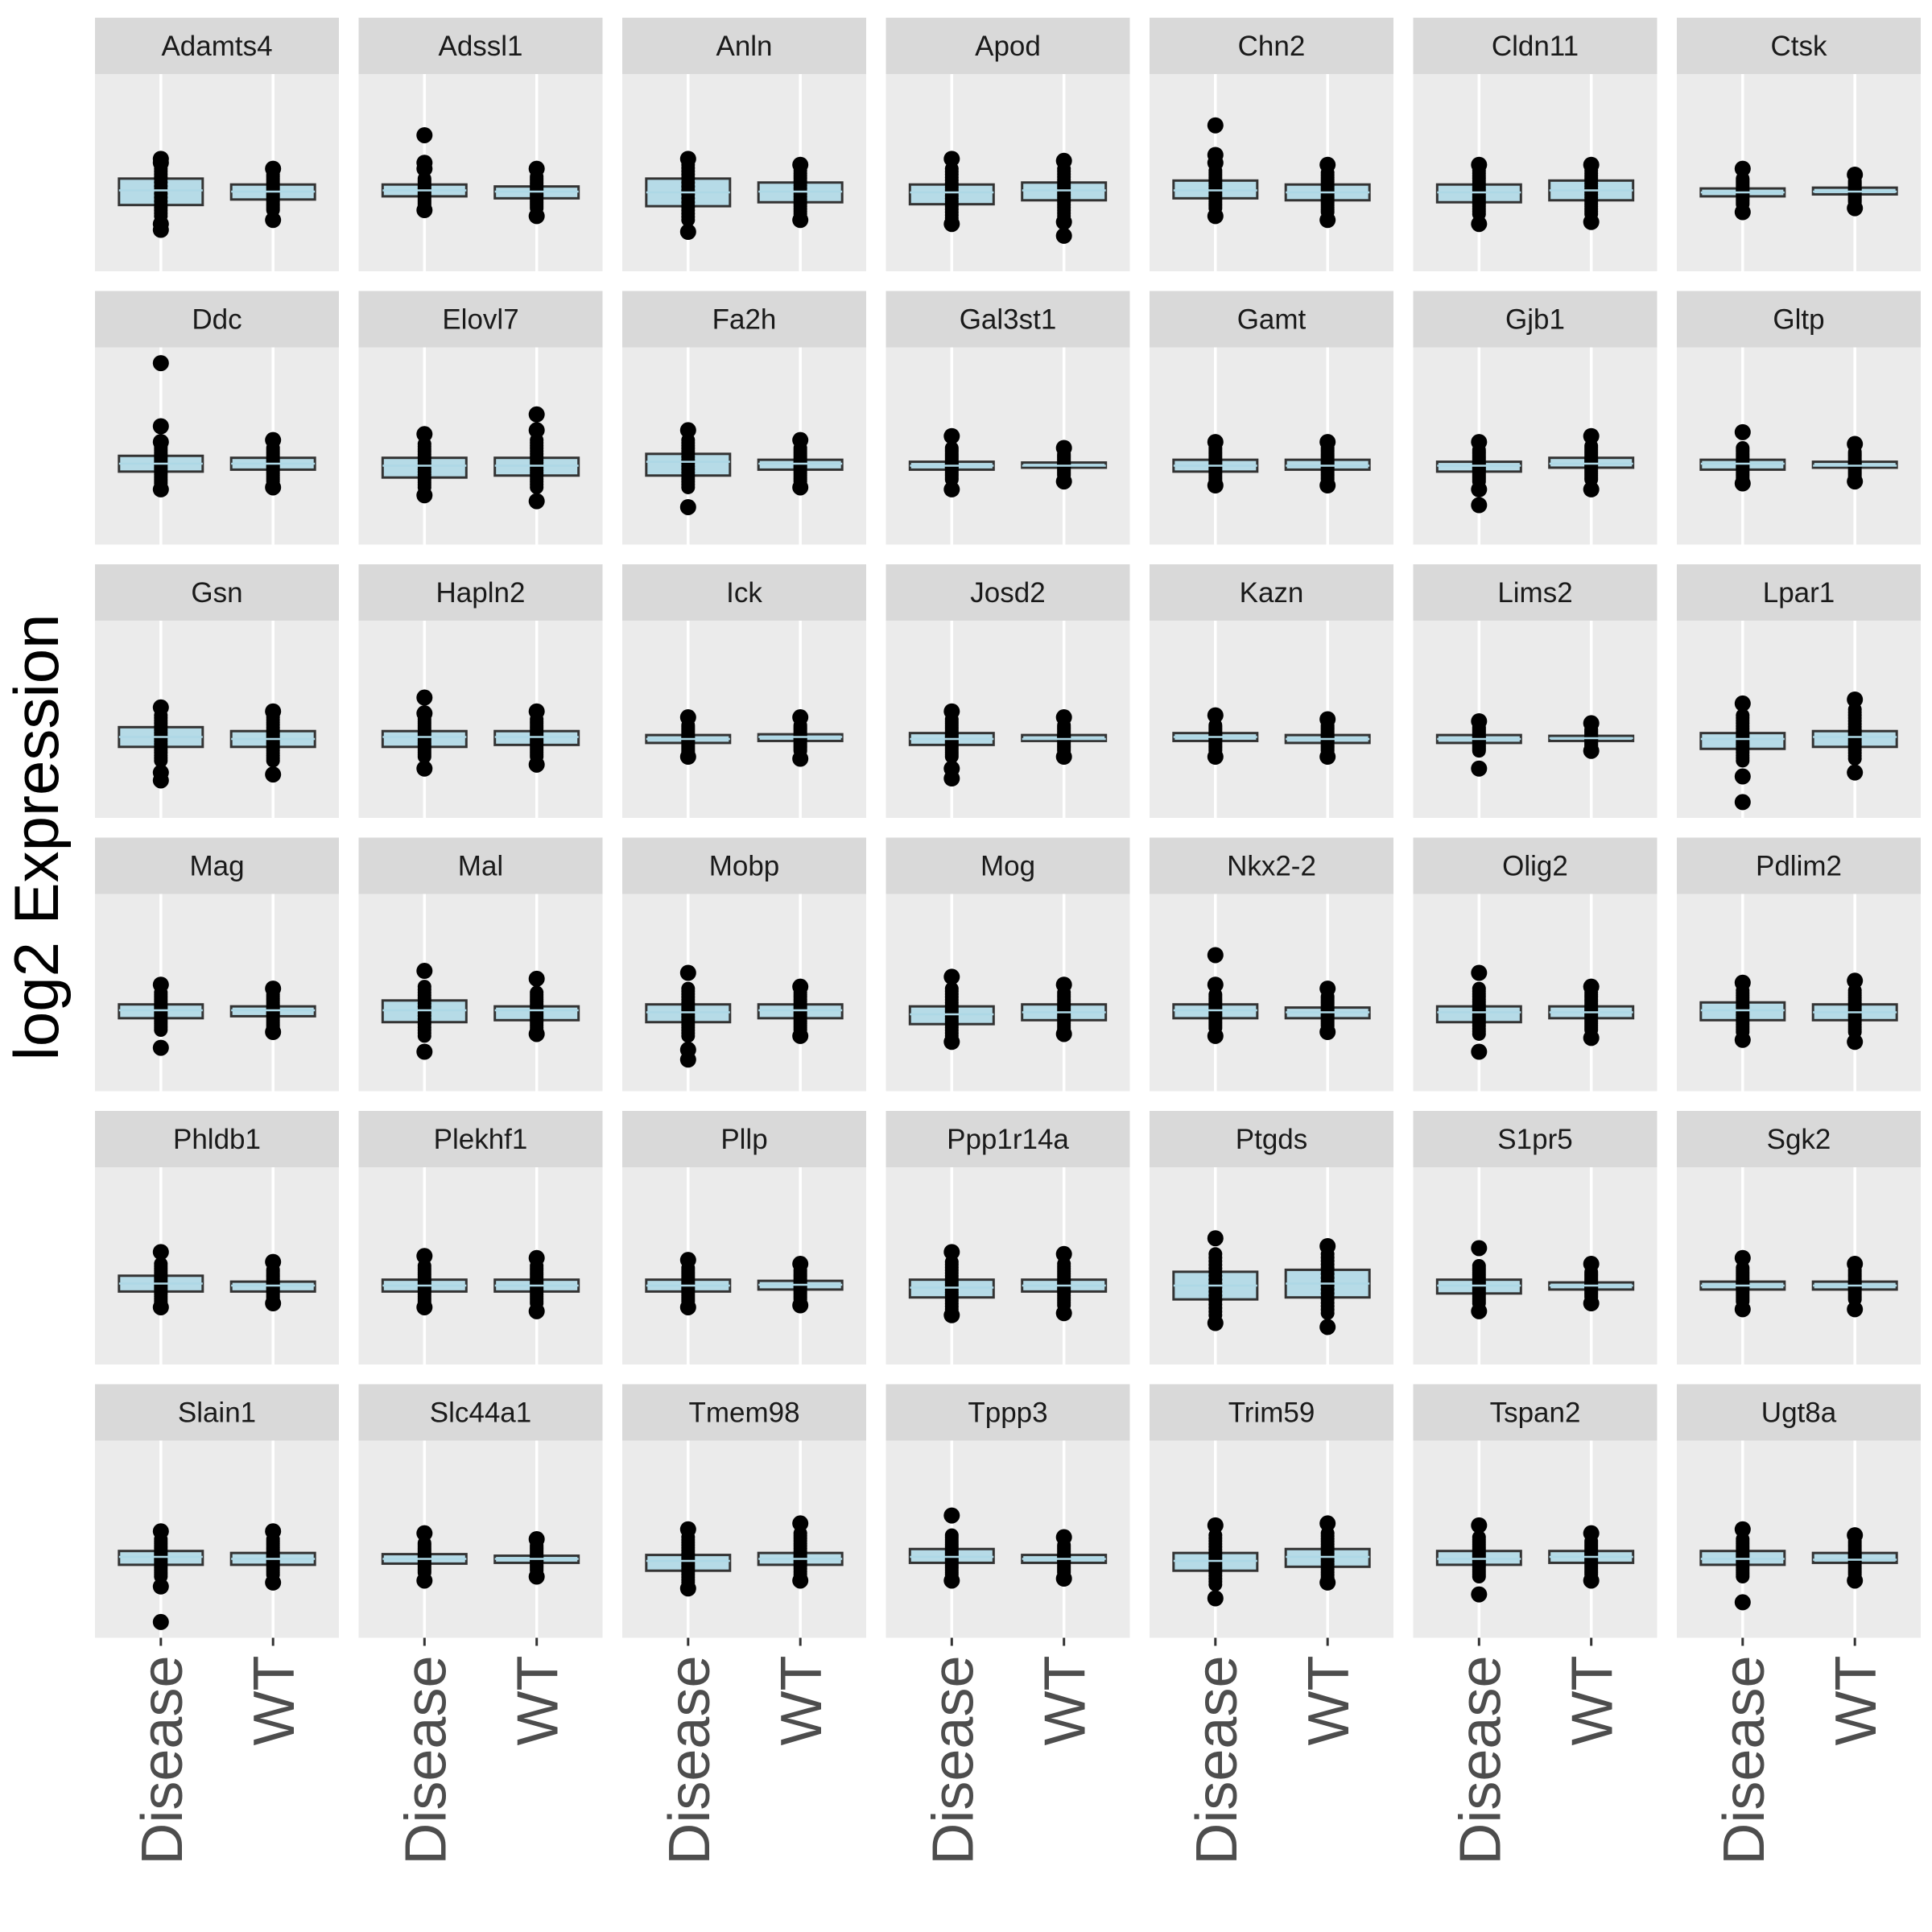  Describe the element at coordinates (1272, 593) in the screenshot. I see `facet-title: Kazn` at that location.